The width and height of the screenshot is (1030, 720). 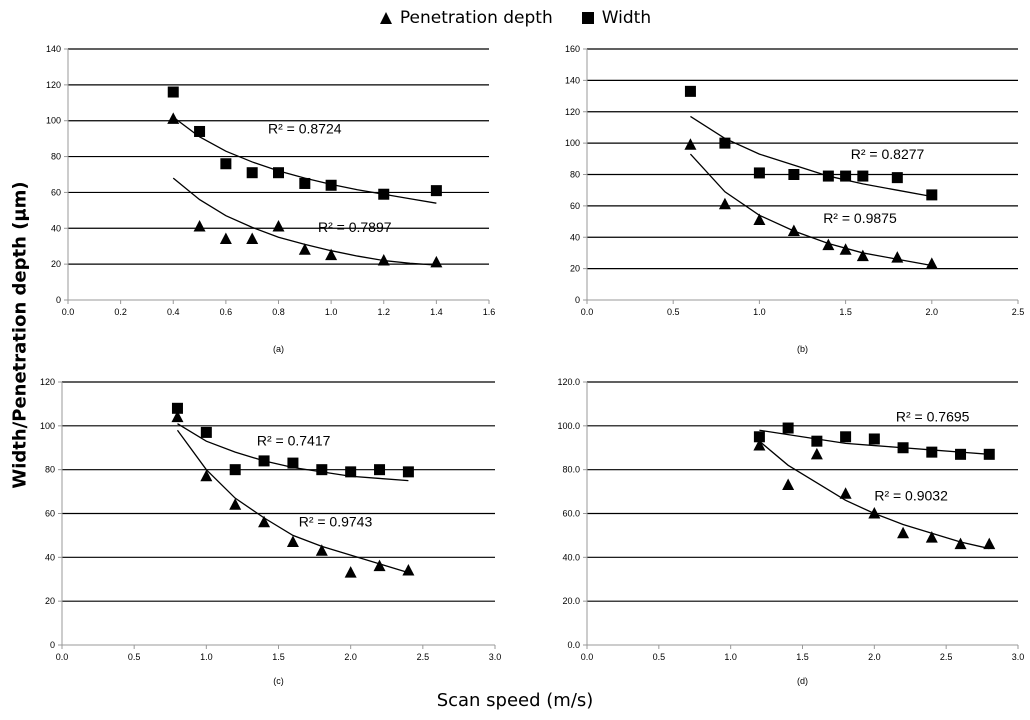 I want to click on y-tick-label: 20.0, so click(x=571, y=601).